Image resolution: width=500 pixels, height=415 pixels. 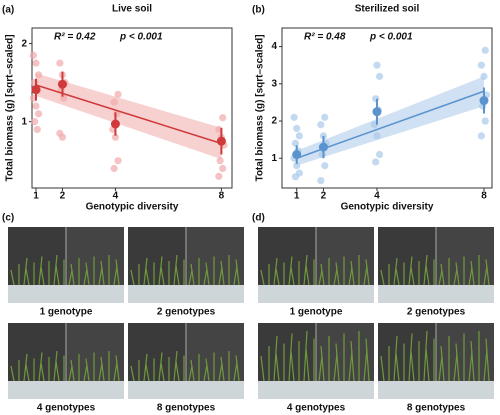 I want to click on chart-title: Sterilized soil, so click(x=387, y=9).